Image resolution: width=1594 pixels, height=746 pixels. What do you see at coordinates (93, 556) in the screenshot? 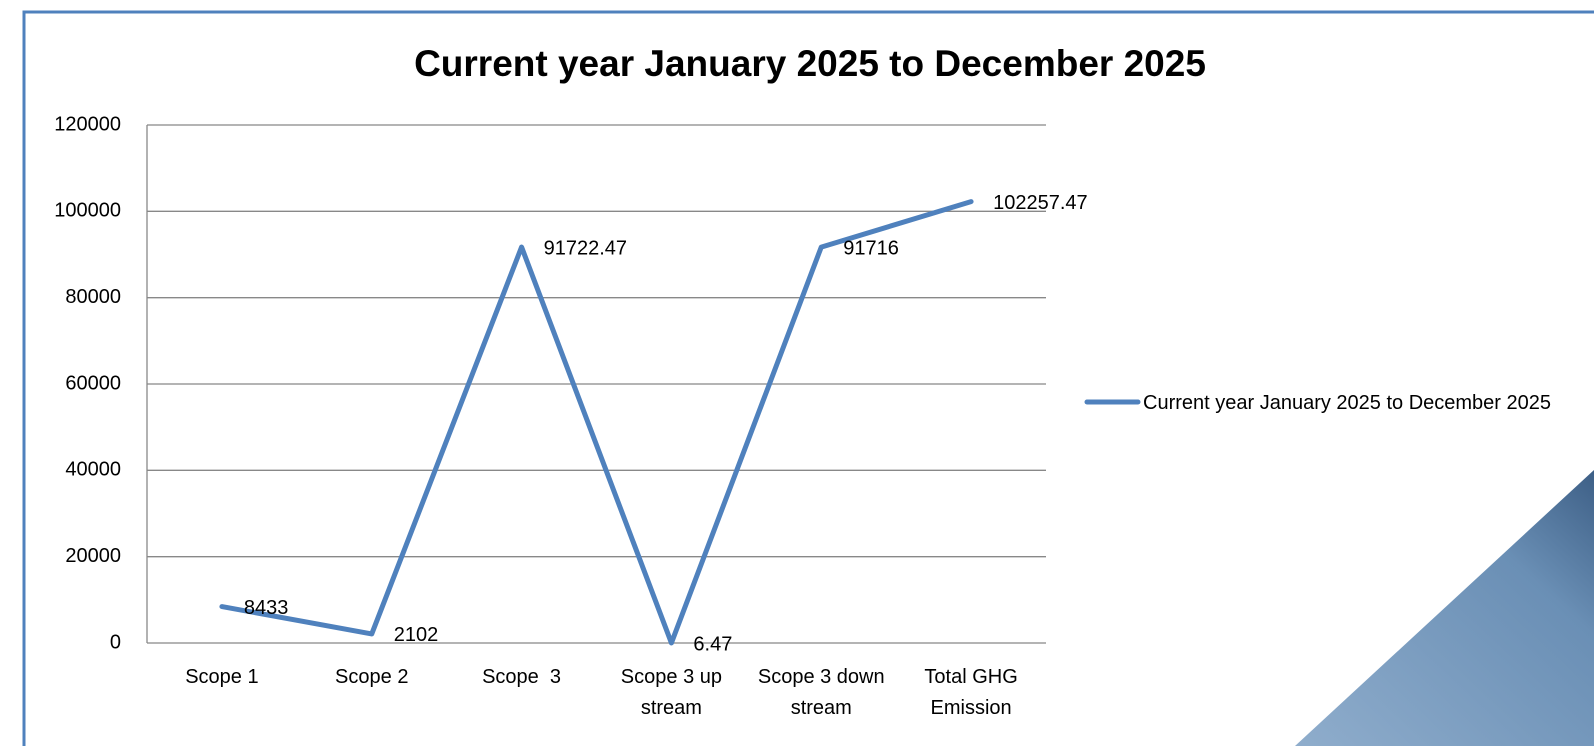
I see `y-tick-label: 20000` at bounding box center [93, 556].